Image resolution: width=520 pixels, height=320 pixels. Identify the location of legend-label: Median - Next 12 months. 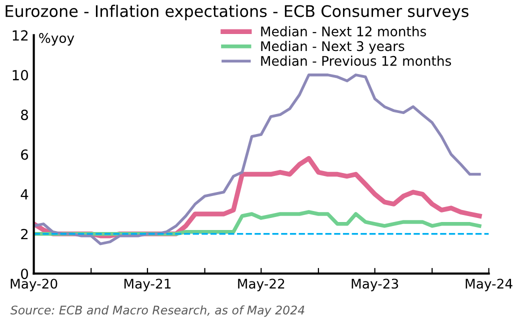
(343, 31).